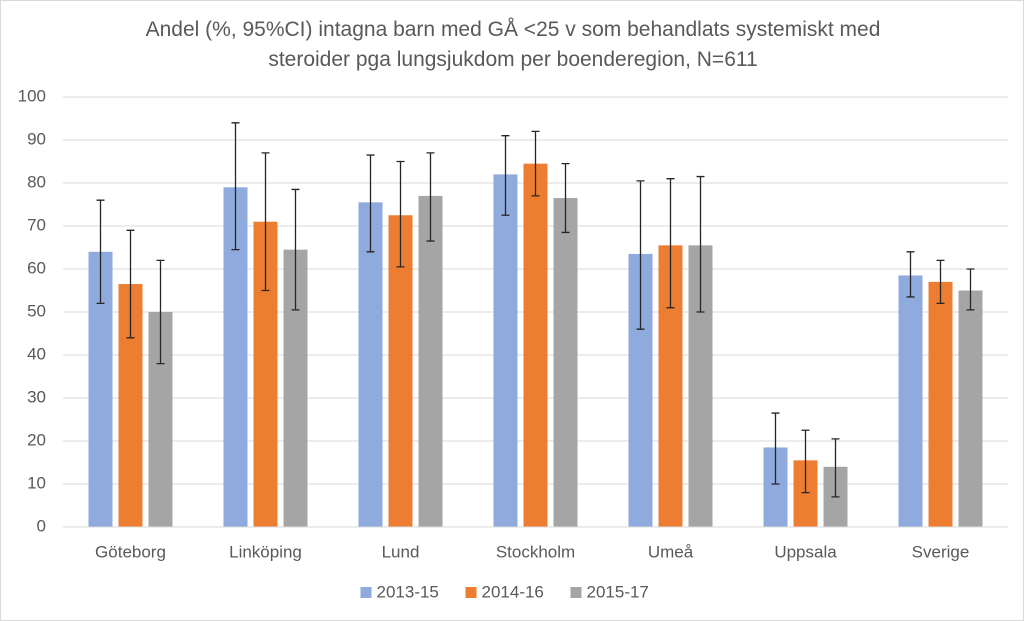 This screenshot has height=621, width=1024. Describe the element at coordinates (36, 482) in the screenshot. I see `y-tick-label: 10` at that location.